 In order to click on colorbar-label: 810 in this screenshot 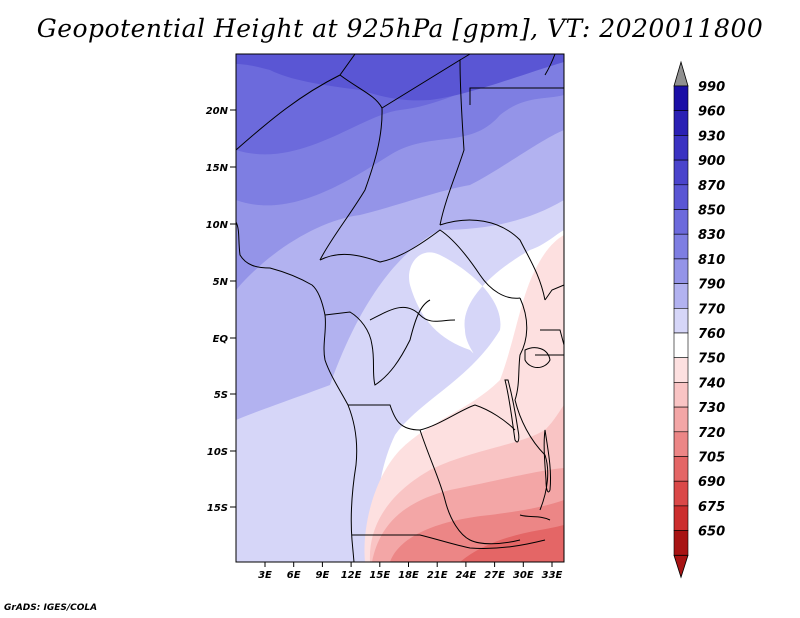, I will do `click(711, 260)`.